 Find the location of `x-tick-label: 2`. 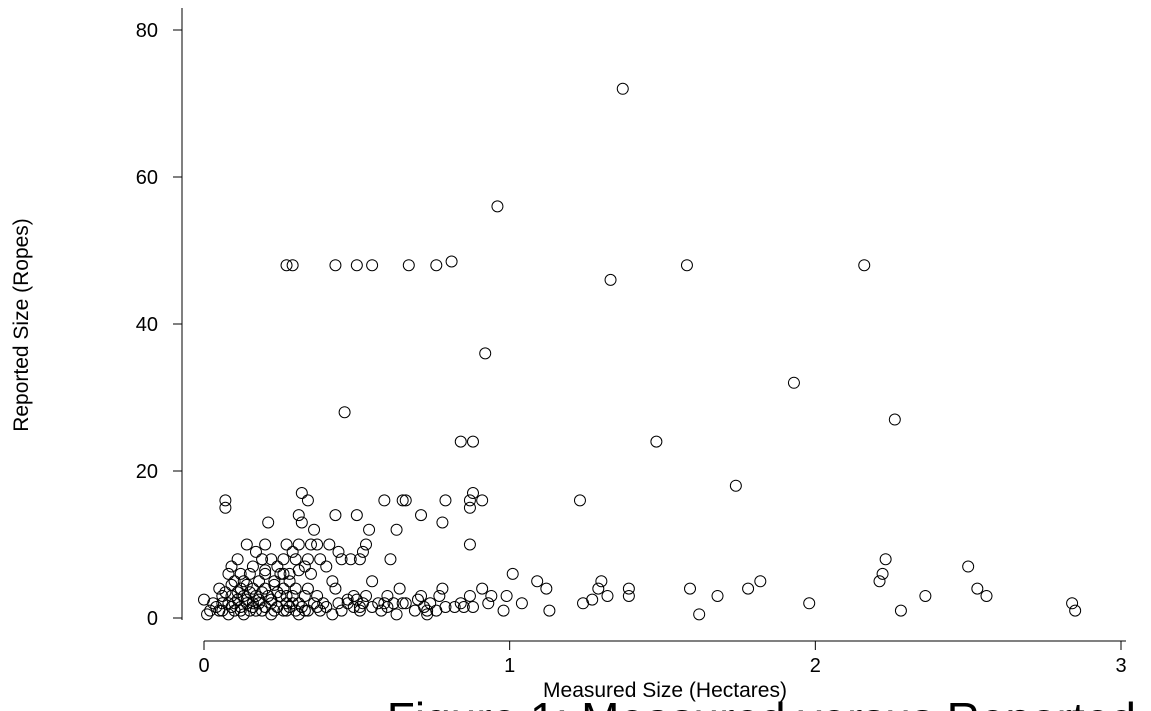

x-tick-label: 2 is located at coordinates (815, 666).